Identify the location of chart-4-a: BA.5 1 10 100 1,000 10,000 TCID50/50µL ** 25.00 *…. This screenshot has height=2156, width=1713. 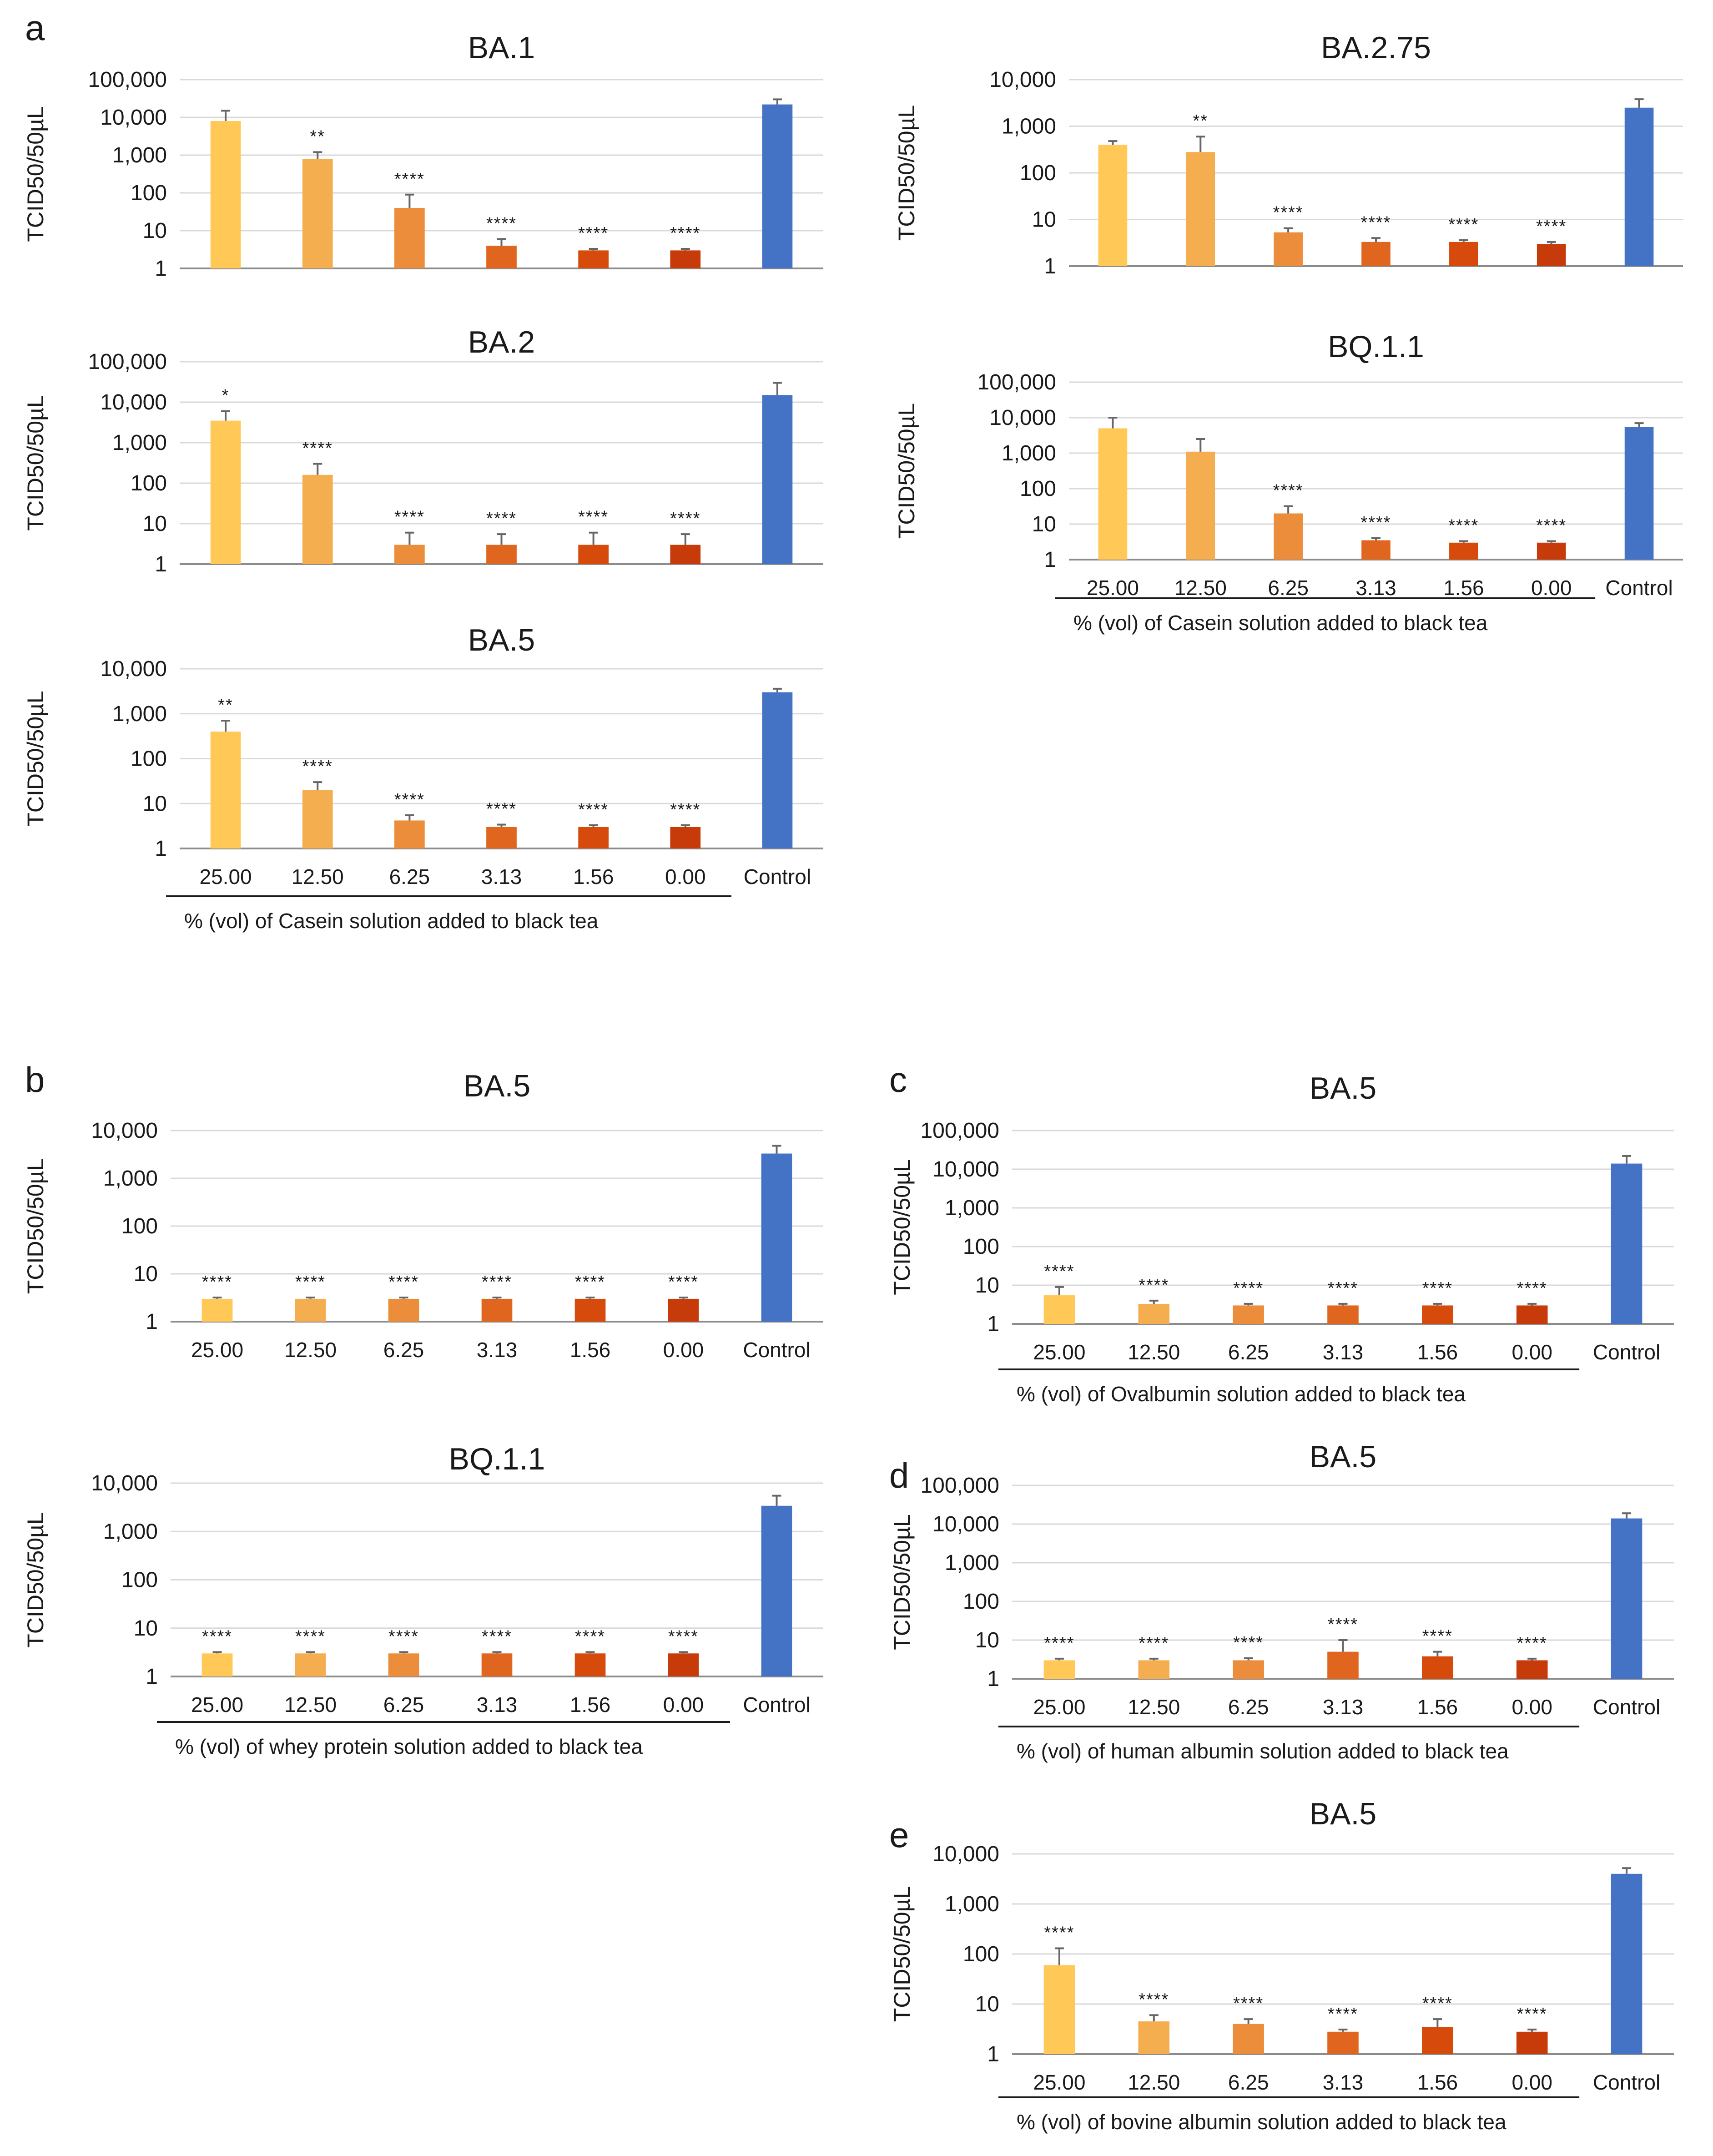
(423, 778).